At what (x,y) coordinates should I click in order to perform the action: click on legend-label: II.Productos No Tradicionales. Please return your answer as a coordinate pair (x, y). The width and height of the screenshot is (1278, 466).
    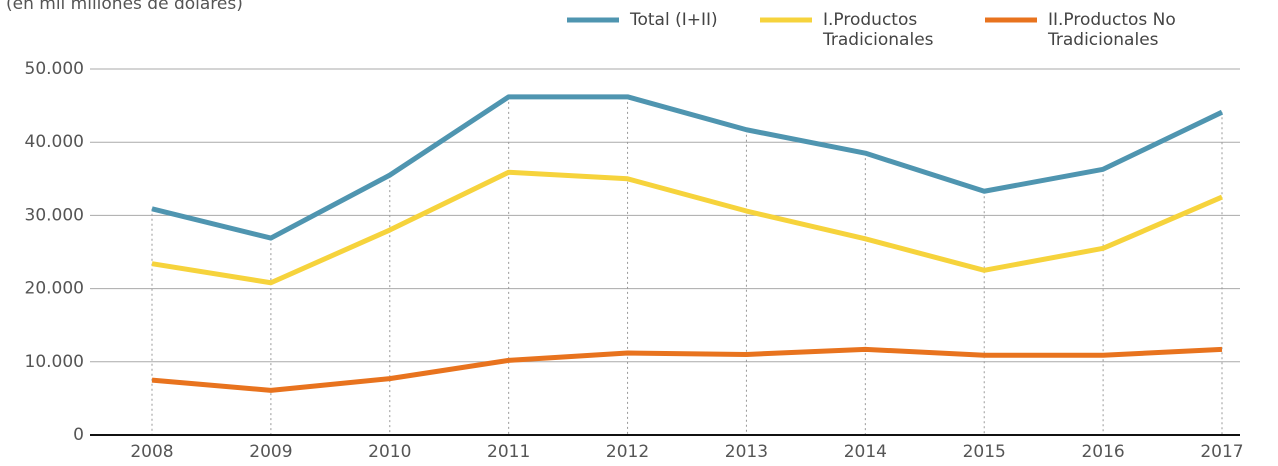
    Looking at the image, I should click on (1112, 30).